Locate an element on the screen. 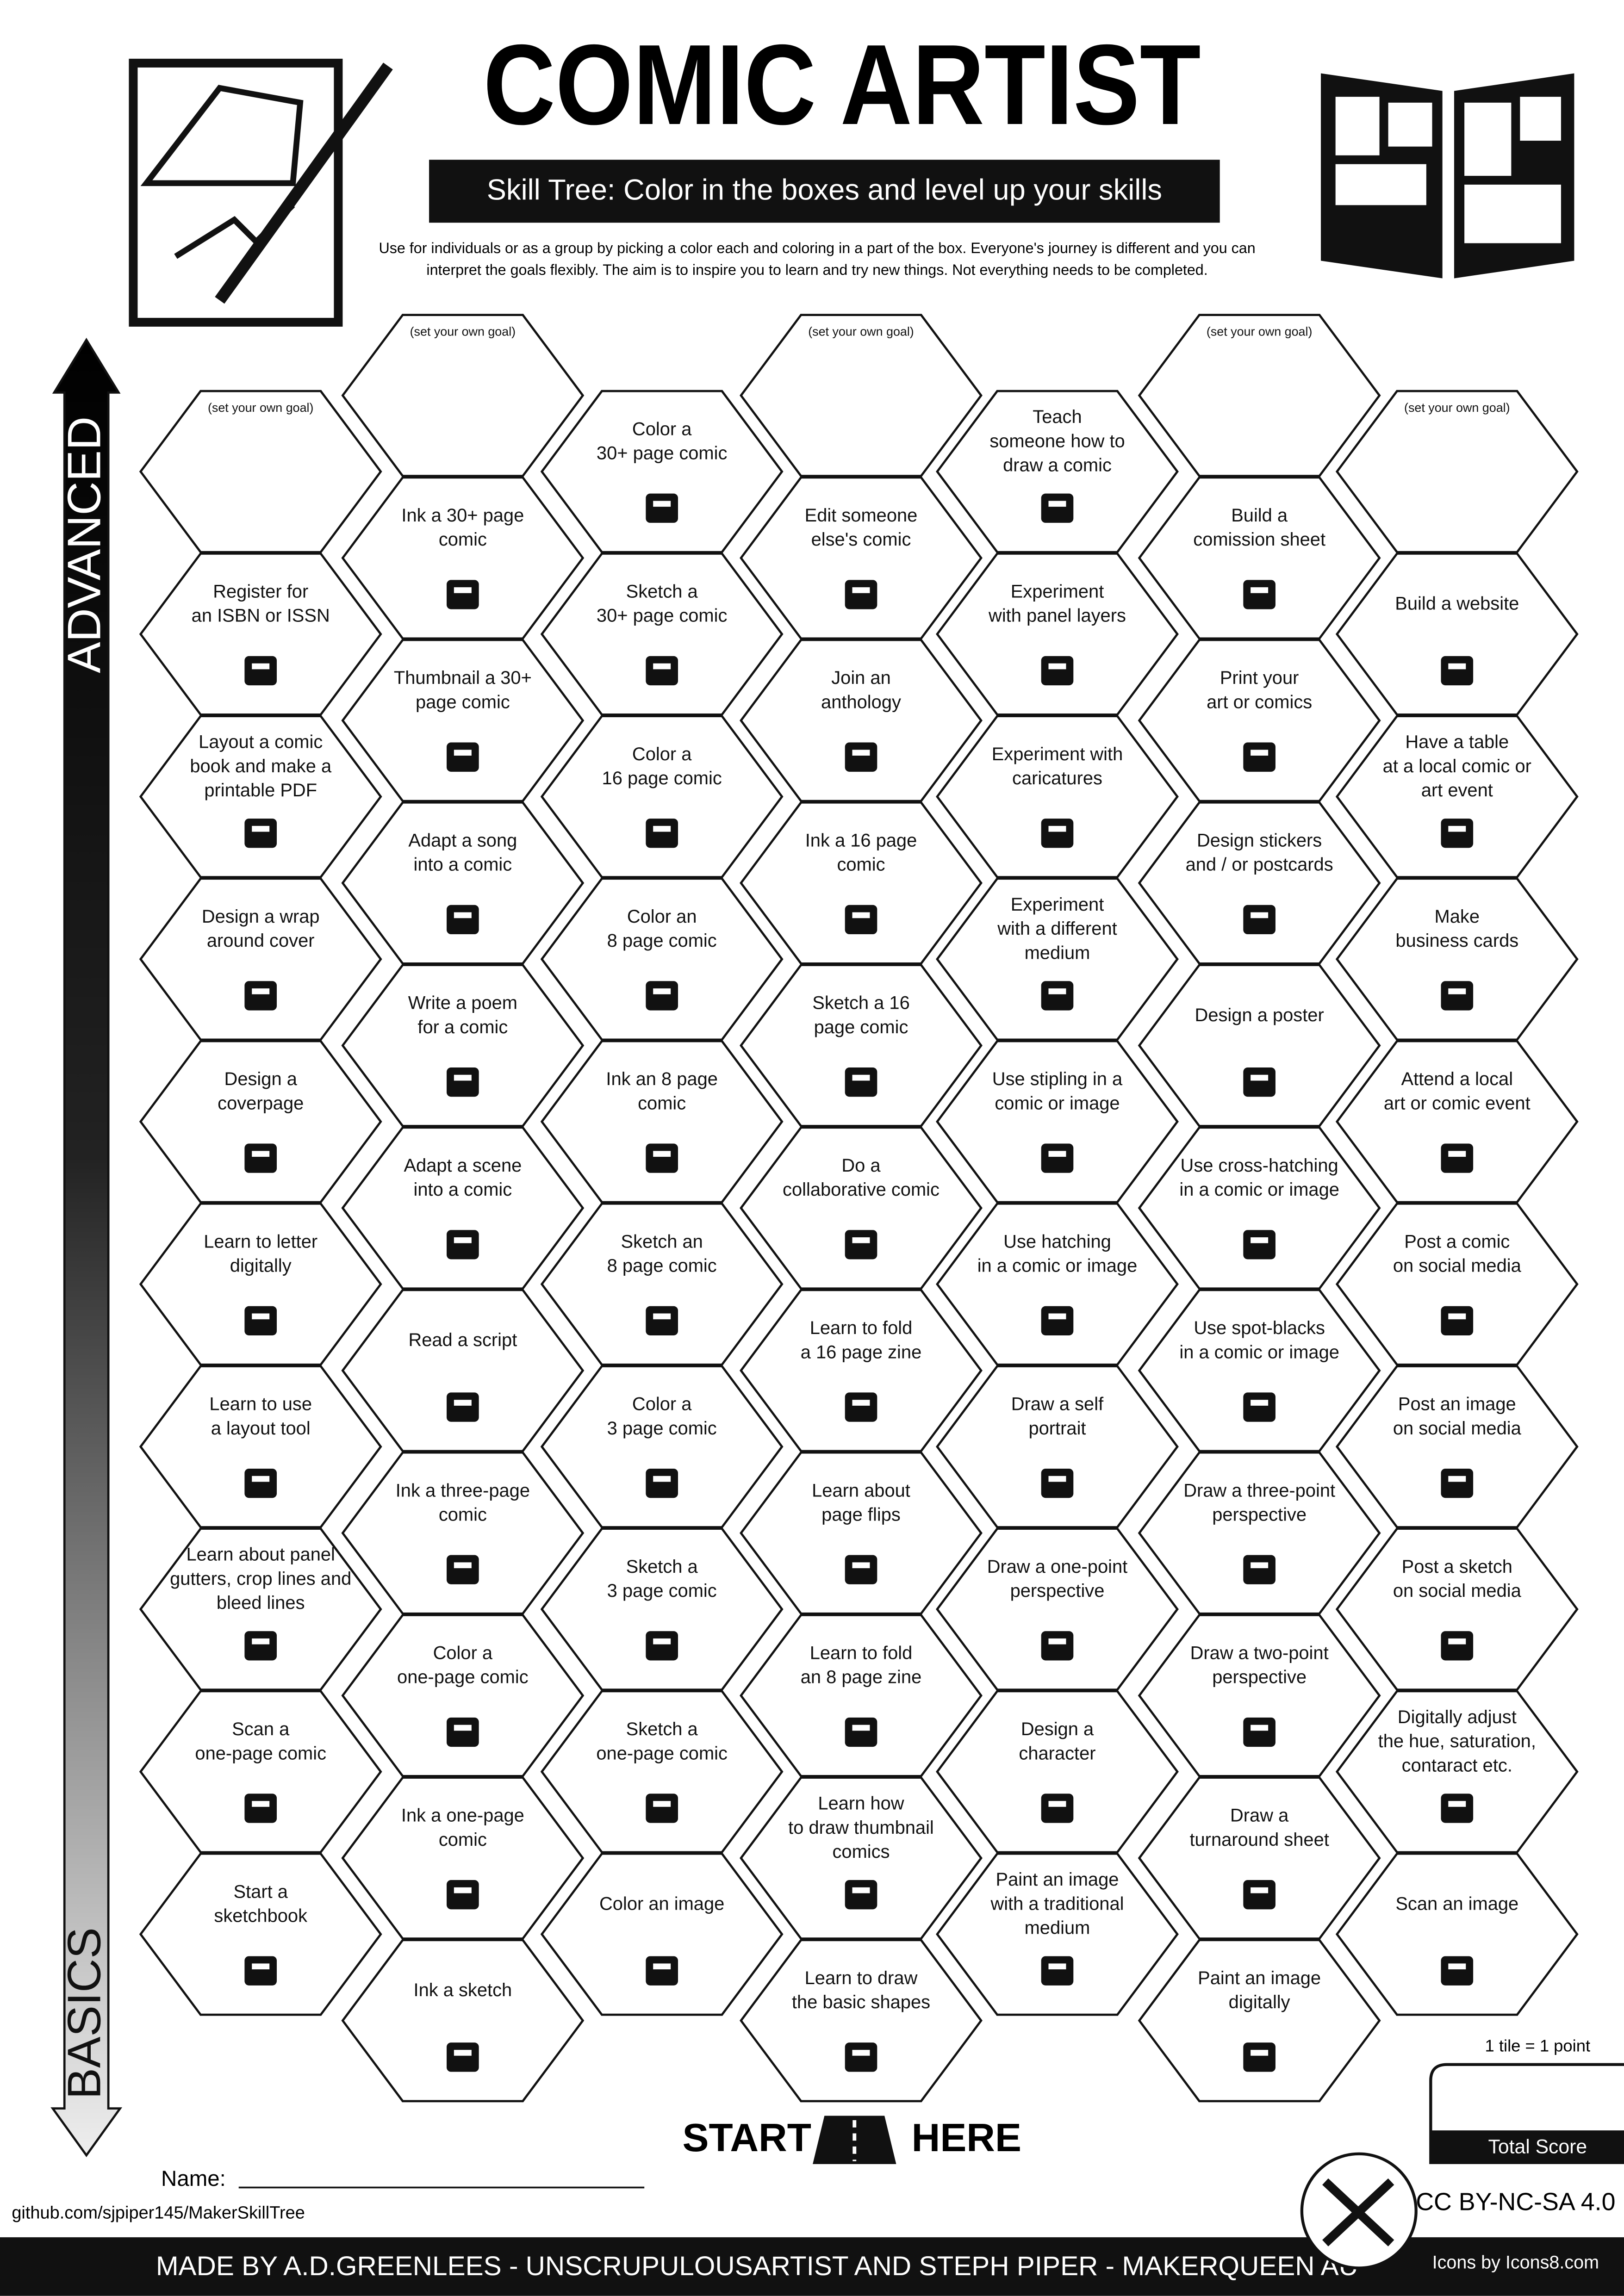 The width and height of the screenshot is (1624, 2296). skill-tile: Design a wrap around cover is located at coordinates (260, 959).